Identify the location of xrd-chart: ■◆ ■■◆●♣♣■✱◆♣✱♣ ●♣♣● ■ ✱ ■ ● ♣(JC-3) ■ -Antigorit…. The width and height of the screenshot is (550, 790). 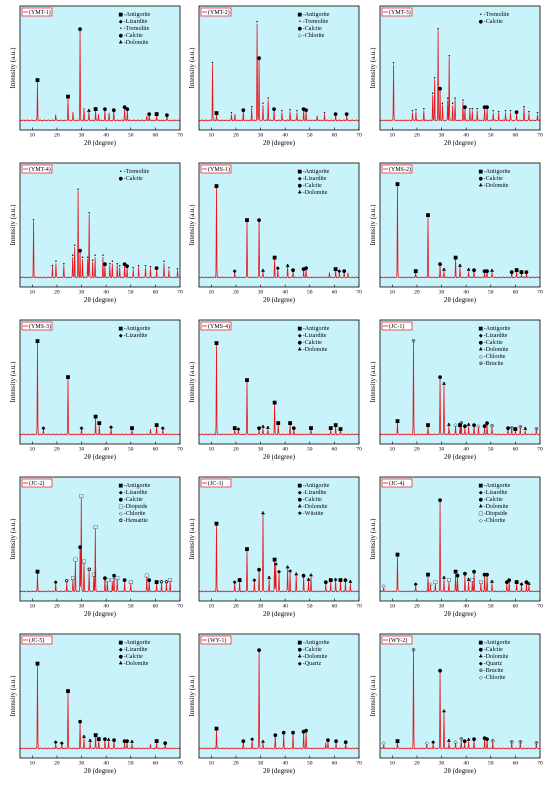
(275, 547).